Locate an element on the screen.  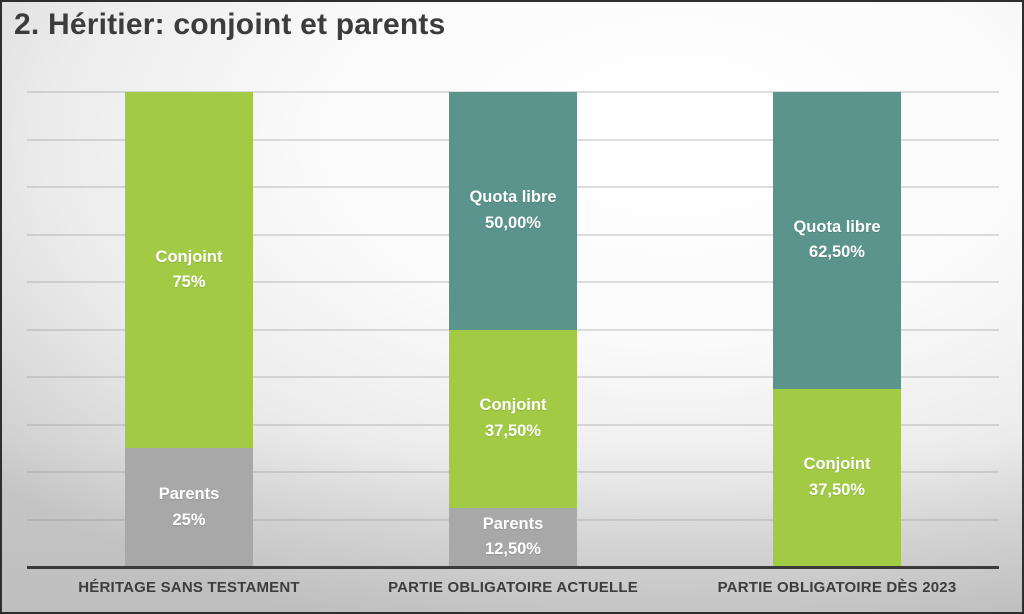
bar-segment-parents: Parents 25% is located at coordinates (189, 507).